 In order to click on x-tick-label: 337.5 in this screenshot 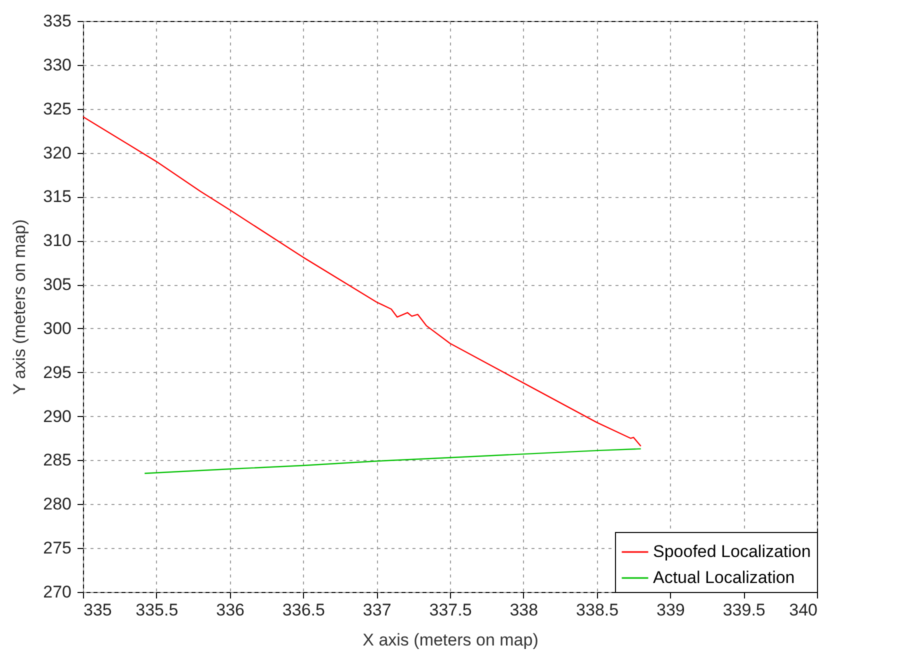, I will do `click(450, 610)`.